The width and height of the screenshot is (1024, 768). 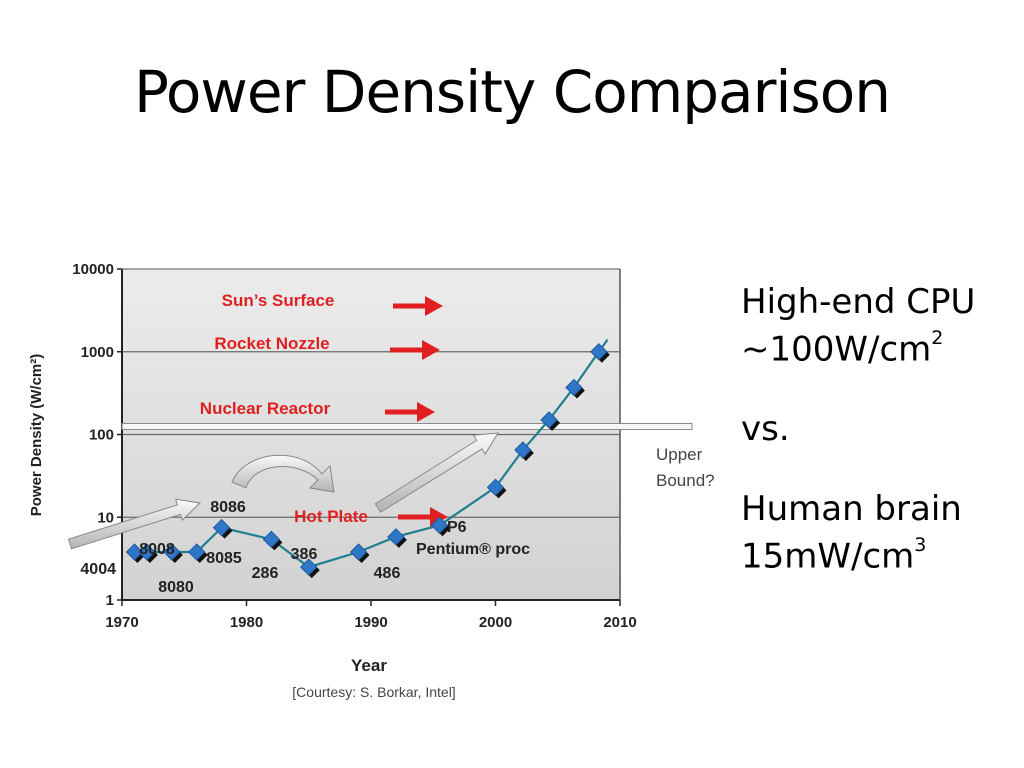 I want to click on reference-nuclear-reactor-label: Nuclear Reactor, so click(x=265, y=408).